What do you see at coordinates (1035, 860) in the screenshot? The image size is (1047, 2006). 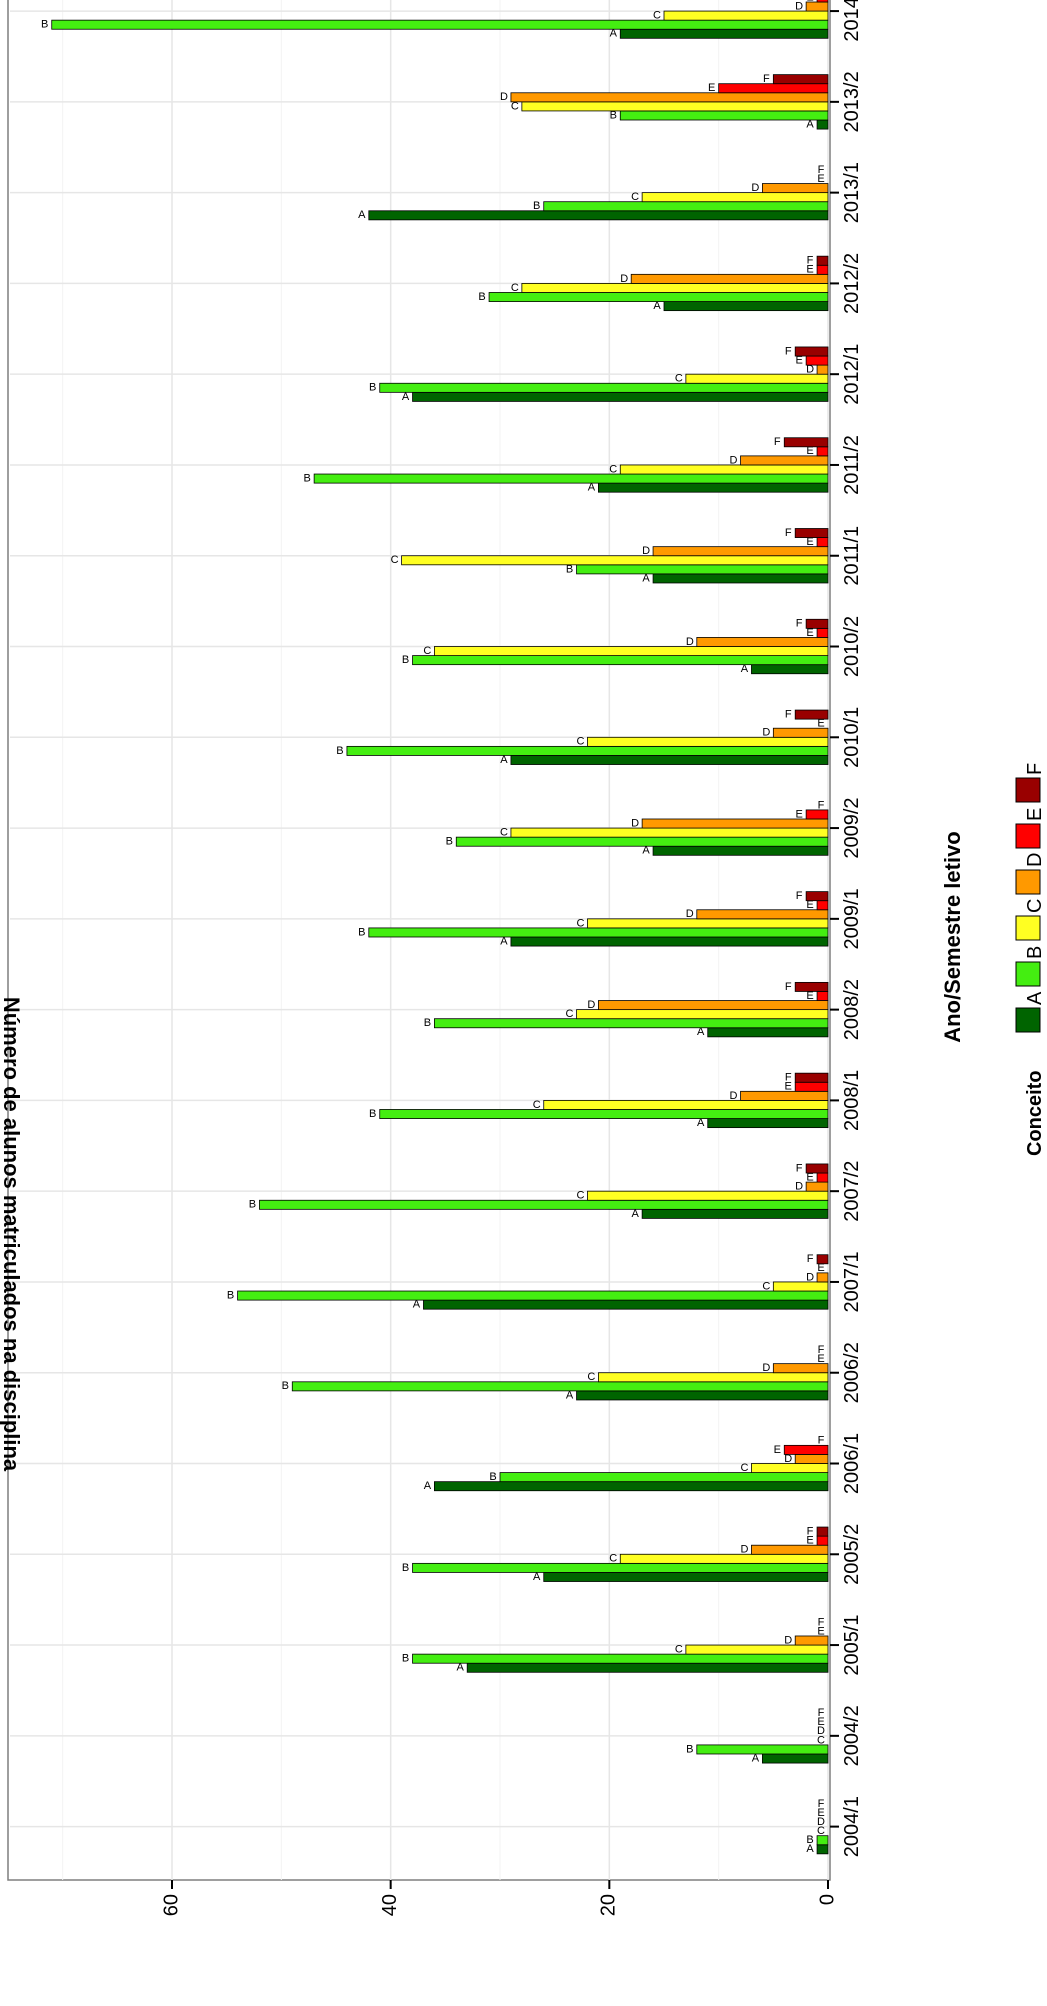 I see `legend-label: D` at bounding box center [1035, 860].